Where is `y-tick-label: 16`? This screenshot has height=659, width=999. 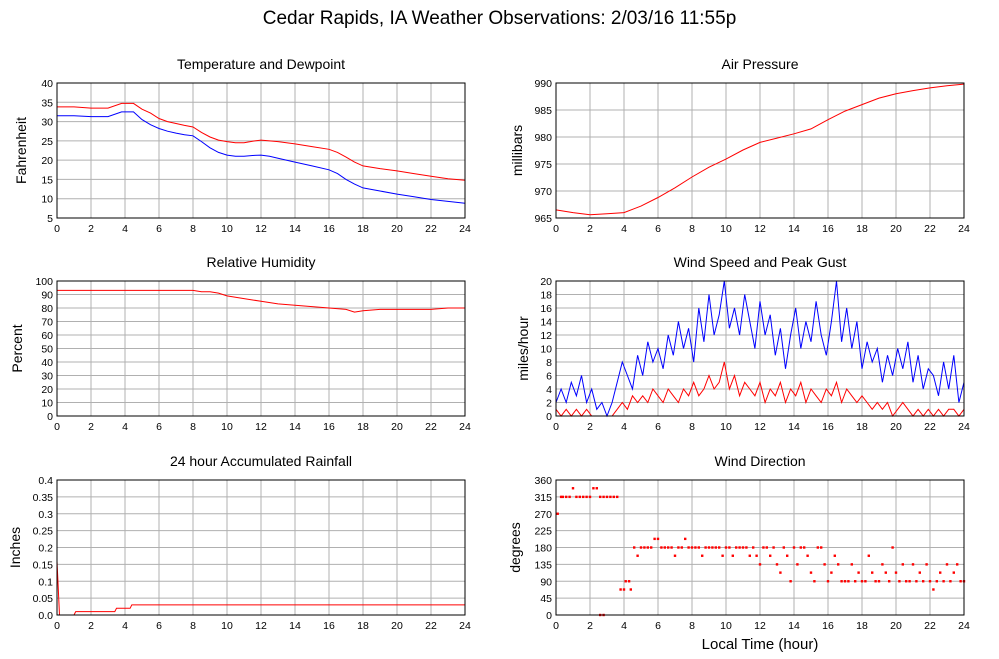
y-tick-label: 16 is located at coordinates (546, 309).